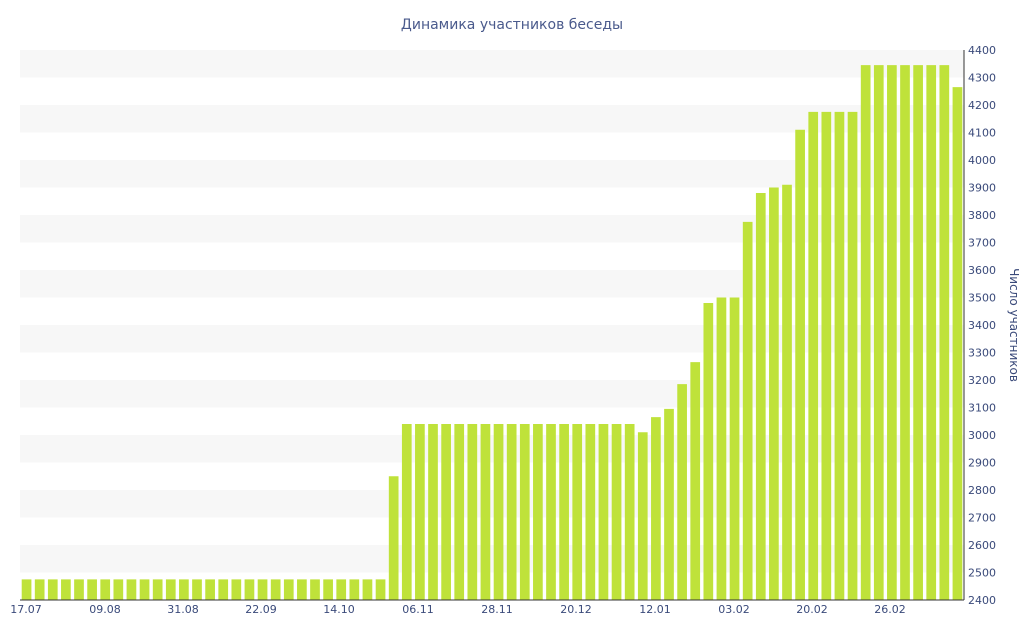  What do you see at coordinates (982, 188) in the screenshot?
I see `y-tick-label: 3900` at bounding box center [982, 188].